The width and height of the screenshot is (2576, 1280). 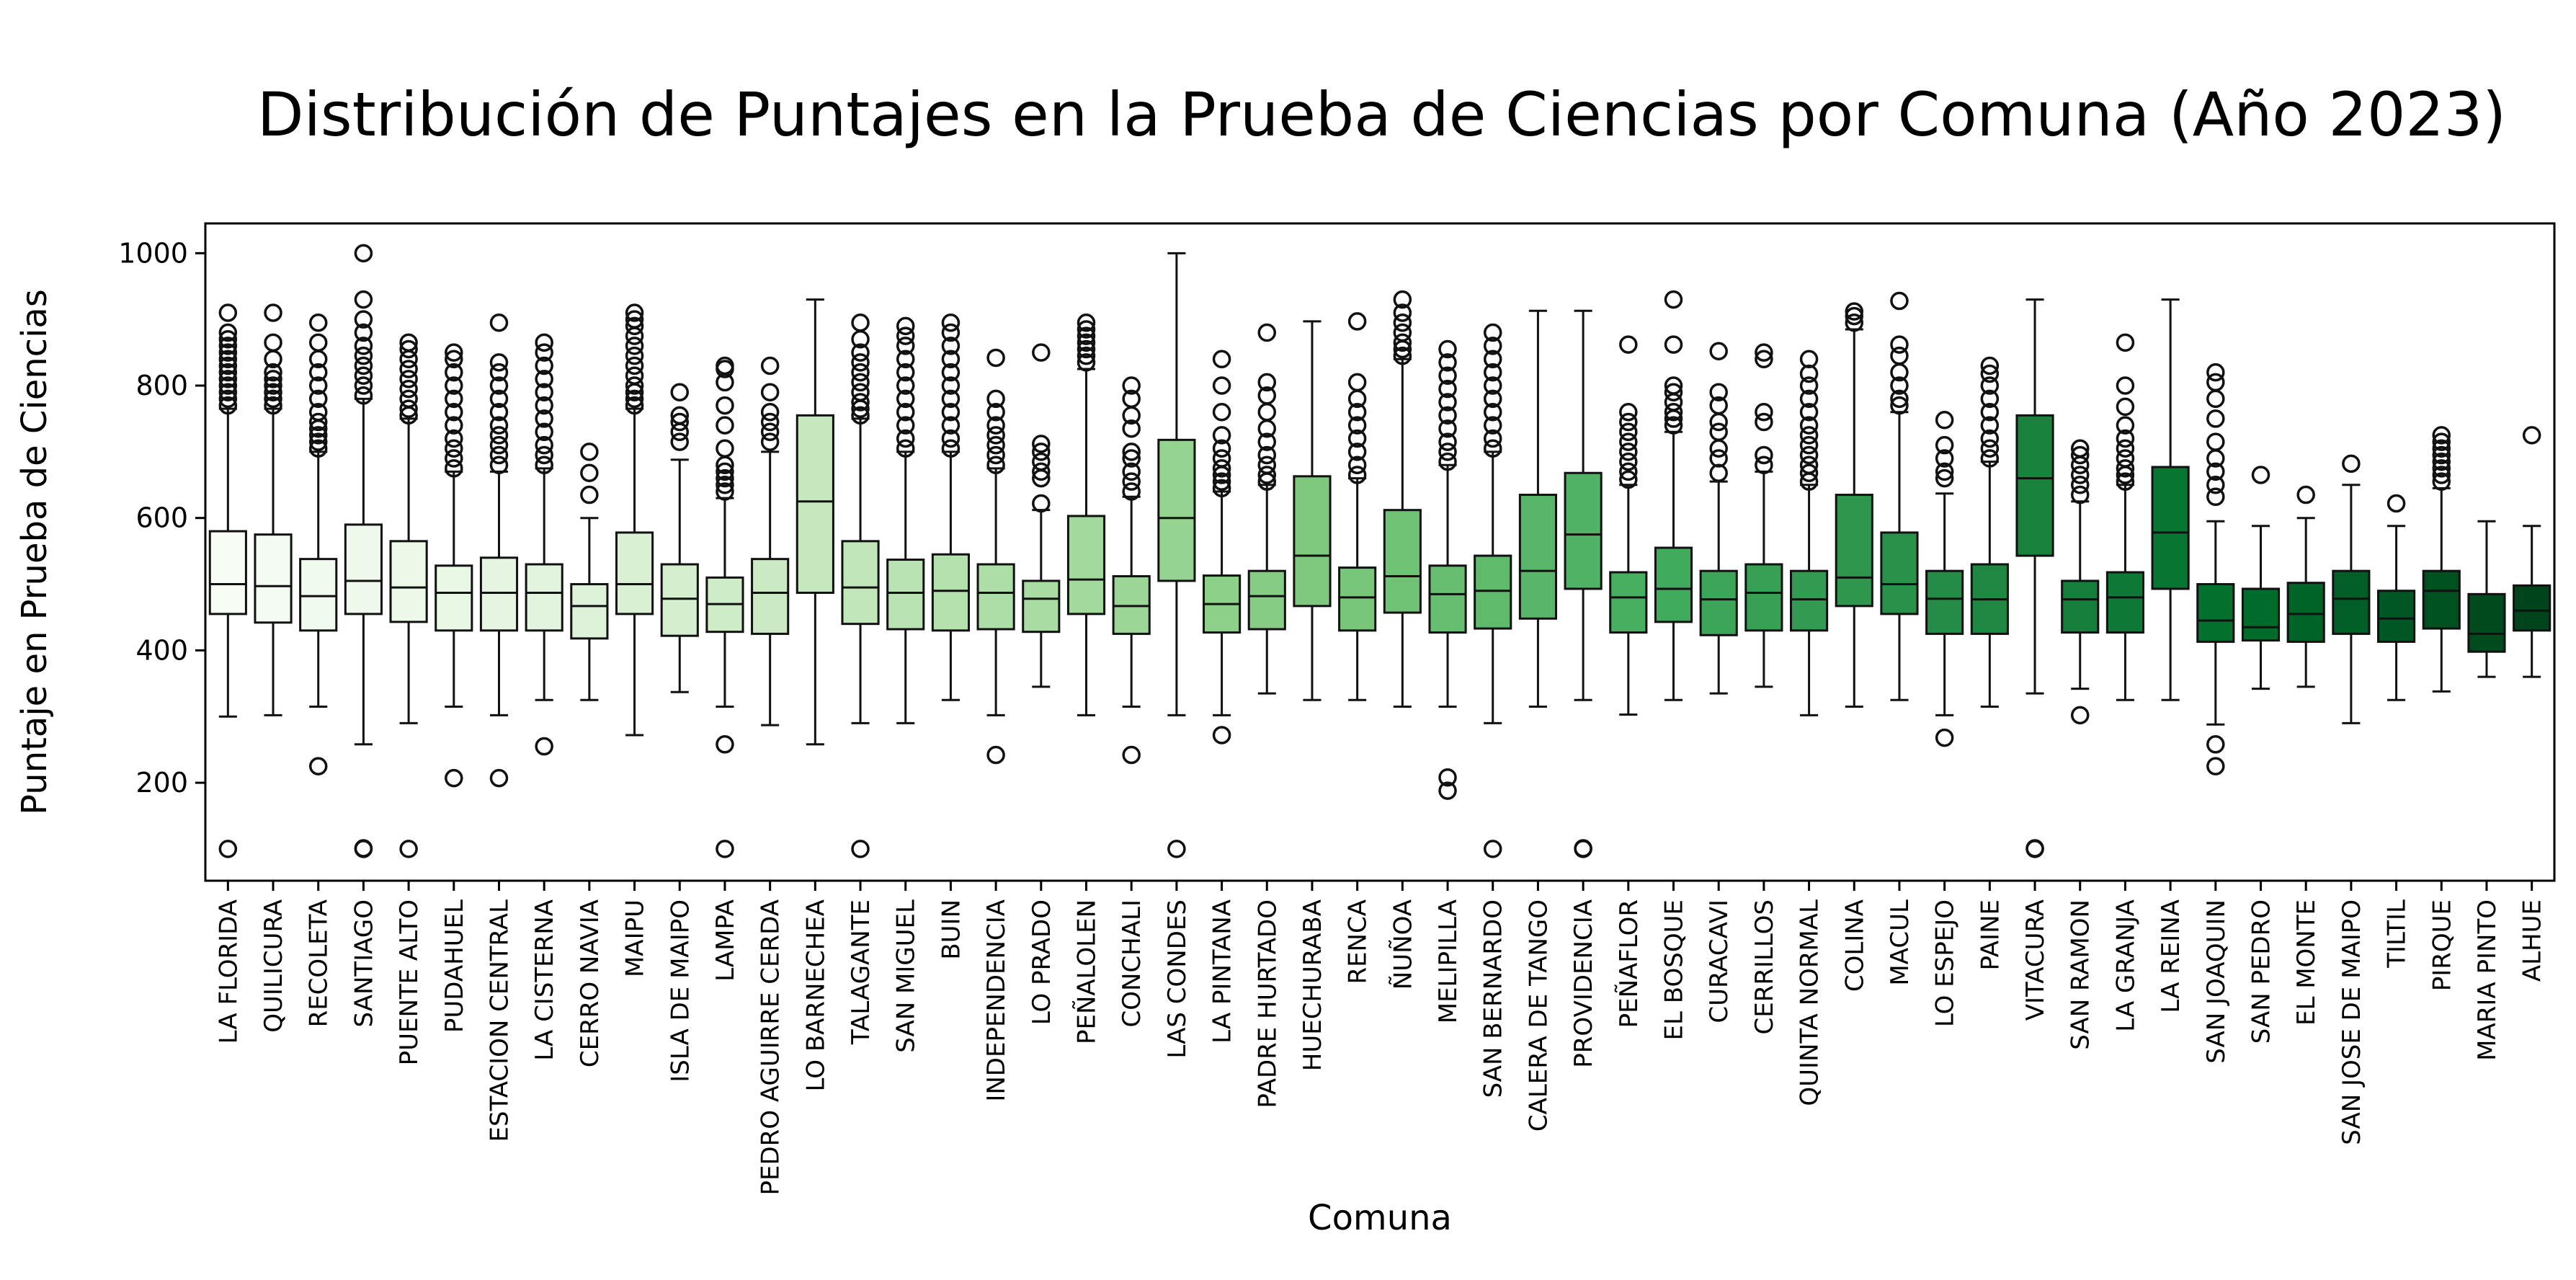 What do you see at coordinates (1448, 961) in the screenshot?
I see `x-tick-label: MELIPILLA` at bounding box center [1448, 961].